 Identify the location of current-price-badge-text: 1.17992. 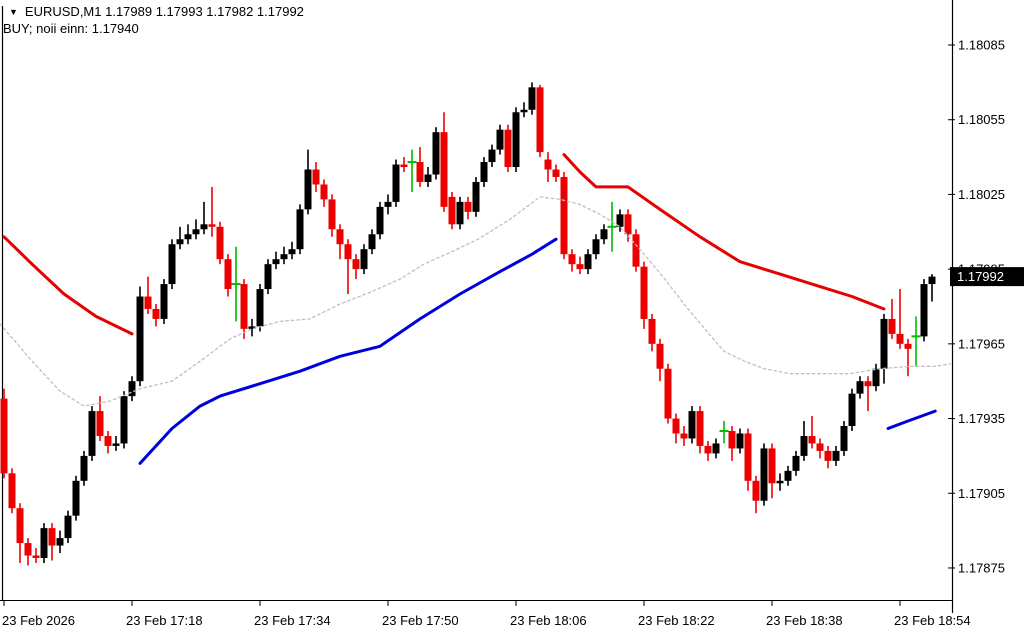
(980, 276).